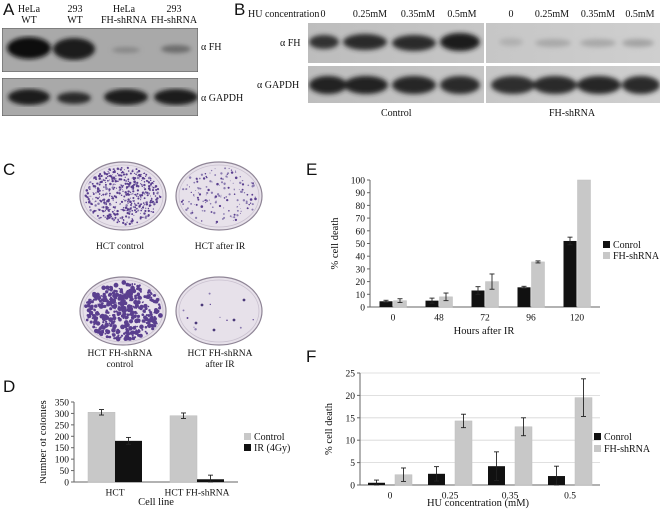 This screenshot has width=661, height=509. What do you see at coordinates (351, 375) in the screenshot?
I see `y-tick-label: 25` at bounding box center [351, 375].